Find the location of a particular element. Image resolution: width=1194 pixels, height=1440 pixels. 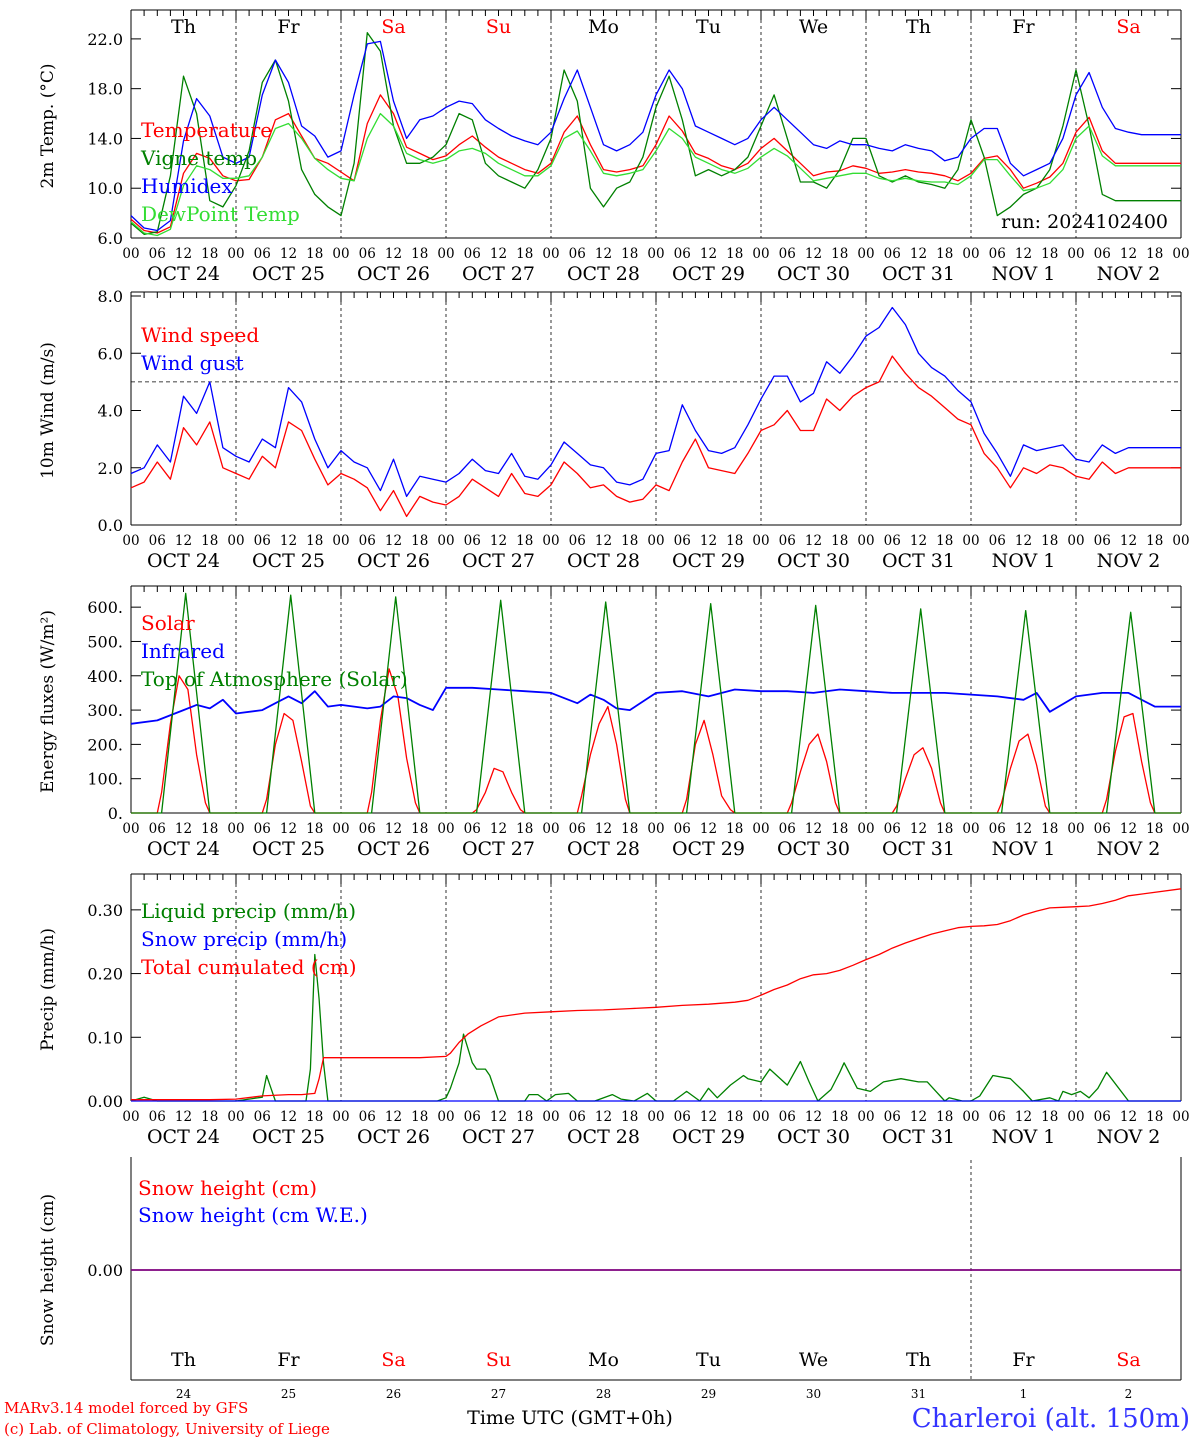

series-line-liquid-precip-mm-h- is located at coordinates (655, 1027).